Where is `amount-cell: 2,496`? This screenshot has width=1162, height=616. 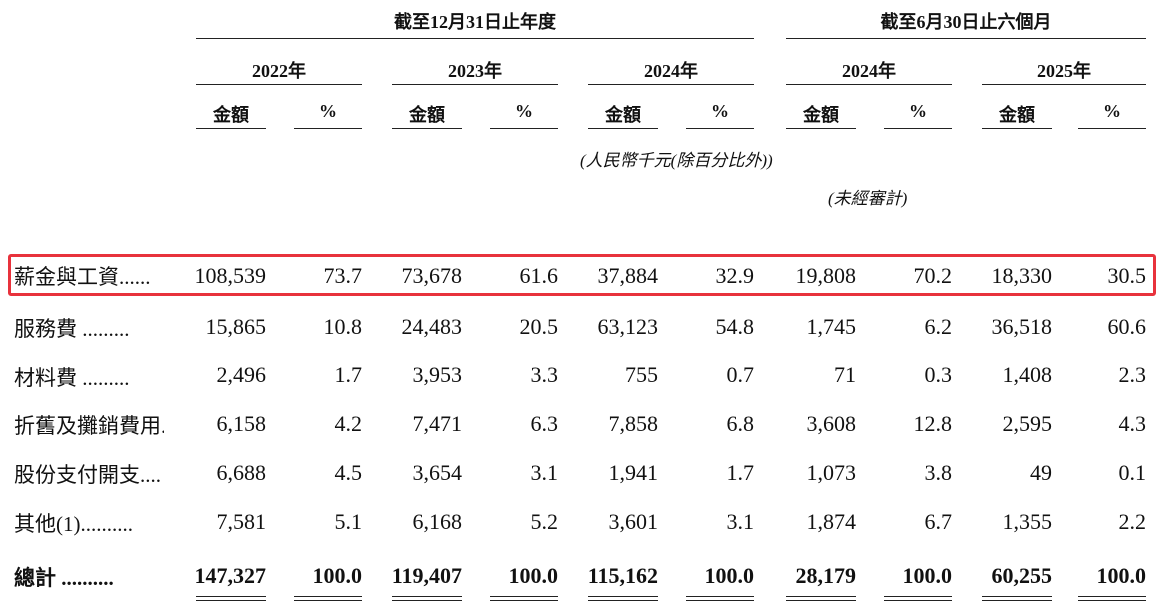 amount-cell: 2,496 is located at coordinates (241, 374).